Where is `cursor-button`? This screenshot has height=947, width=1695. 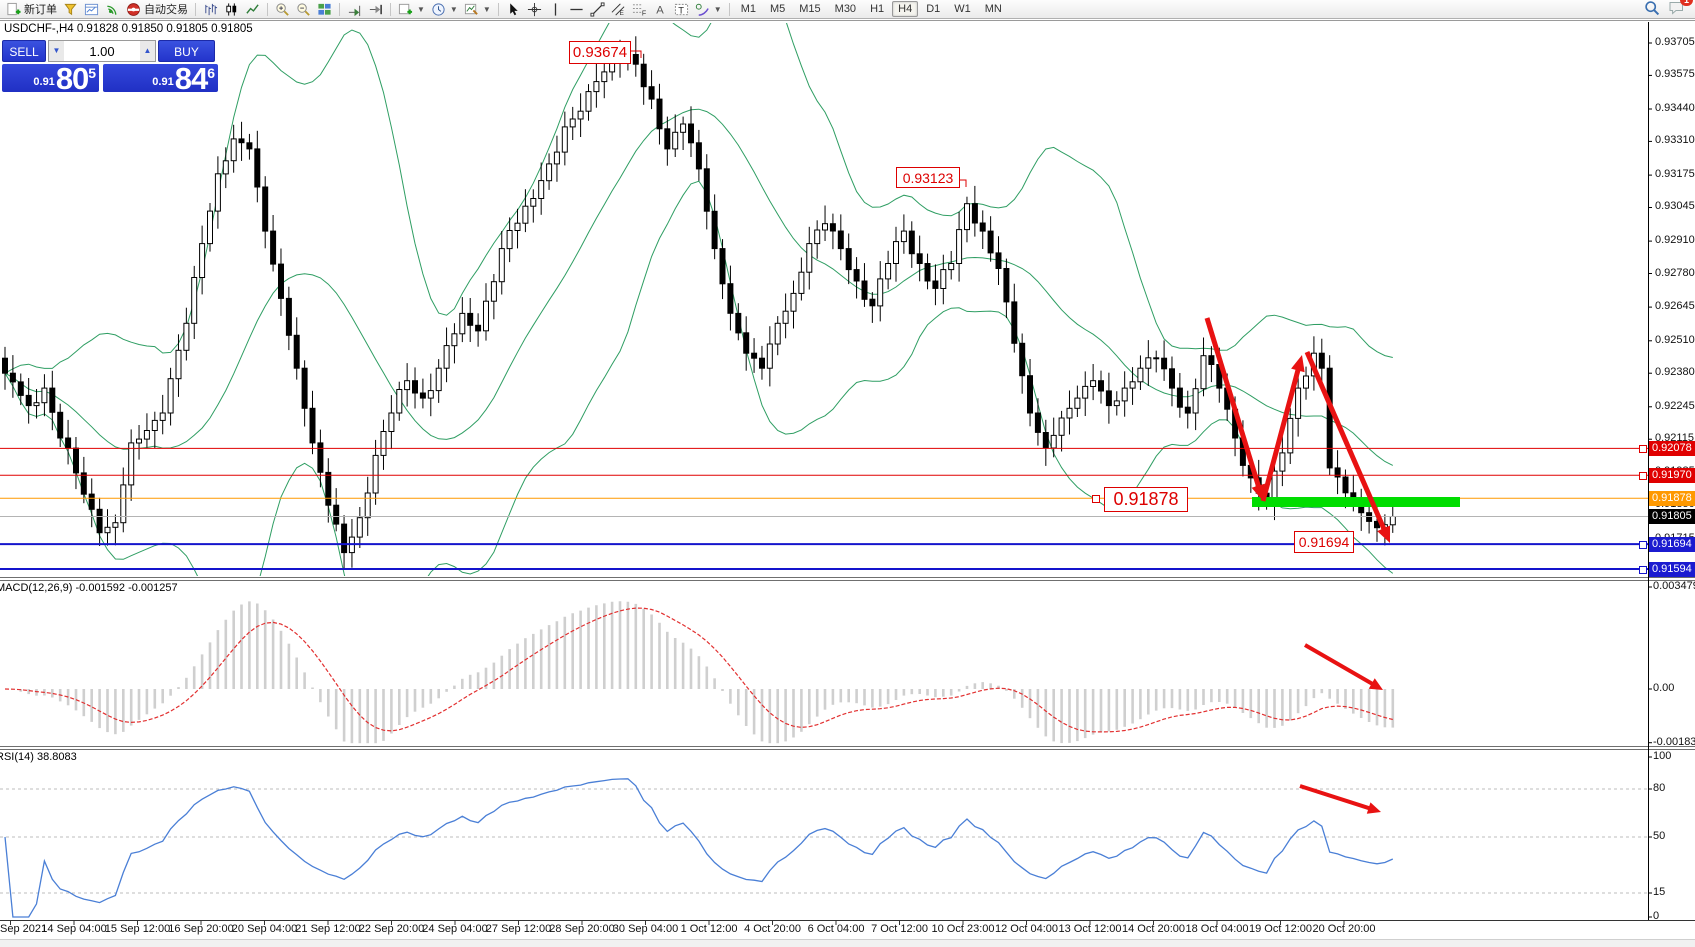
cursor-button is located at coordinates (513, 9).